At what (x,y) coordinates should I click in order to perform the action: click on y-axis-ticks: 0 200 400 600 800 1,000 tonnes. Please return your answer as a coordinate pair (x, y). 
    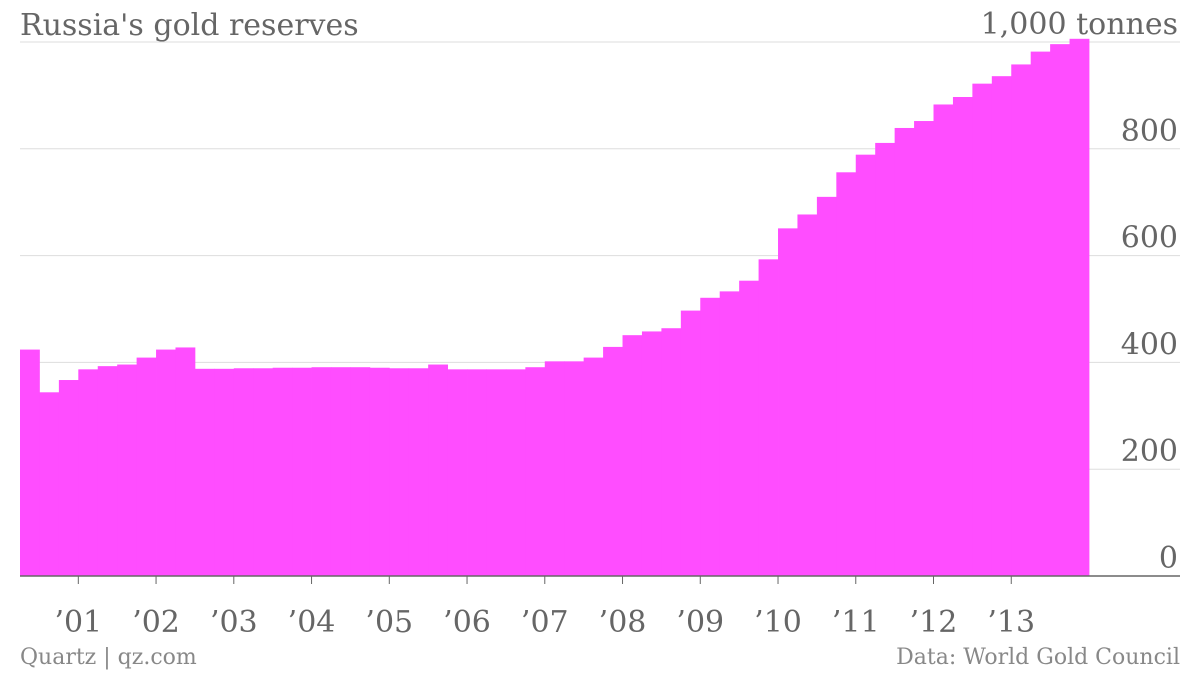
    Looking at the image, I should click on (1079, 291).